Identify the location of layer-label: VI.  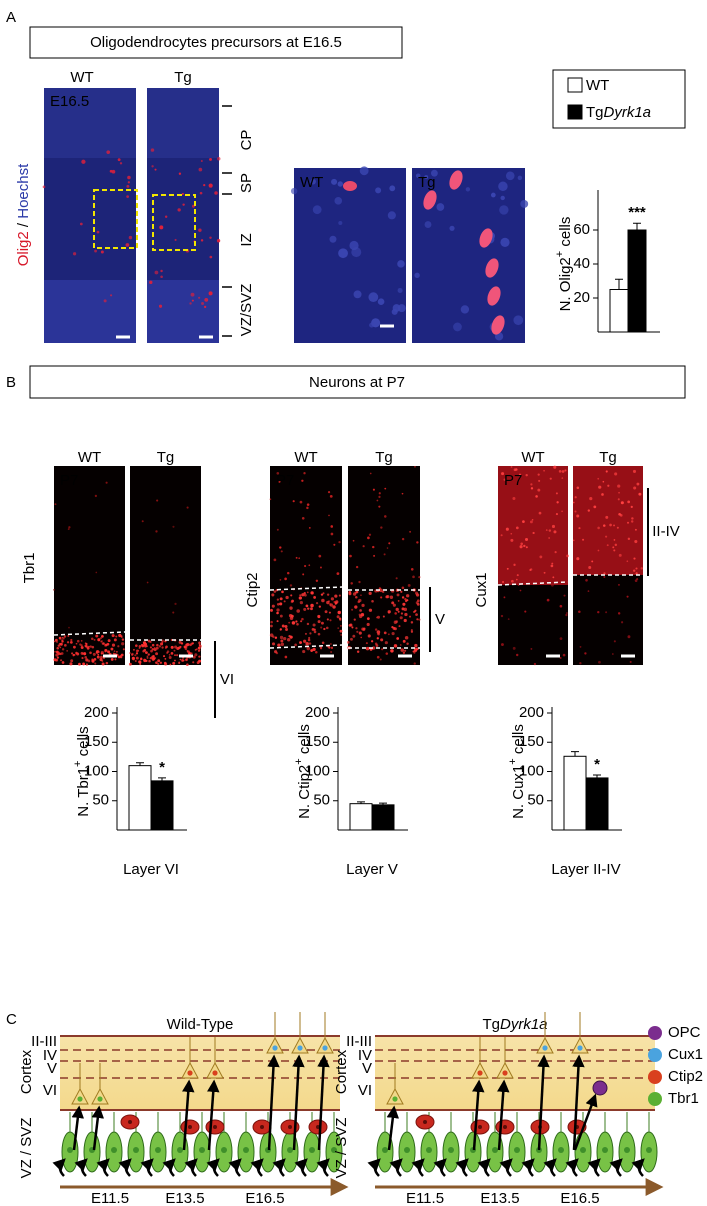
(227, 679).